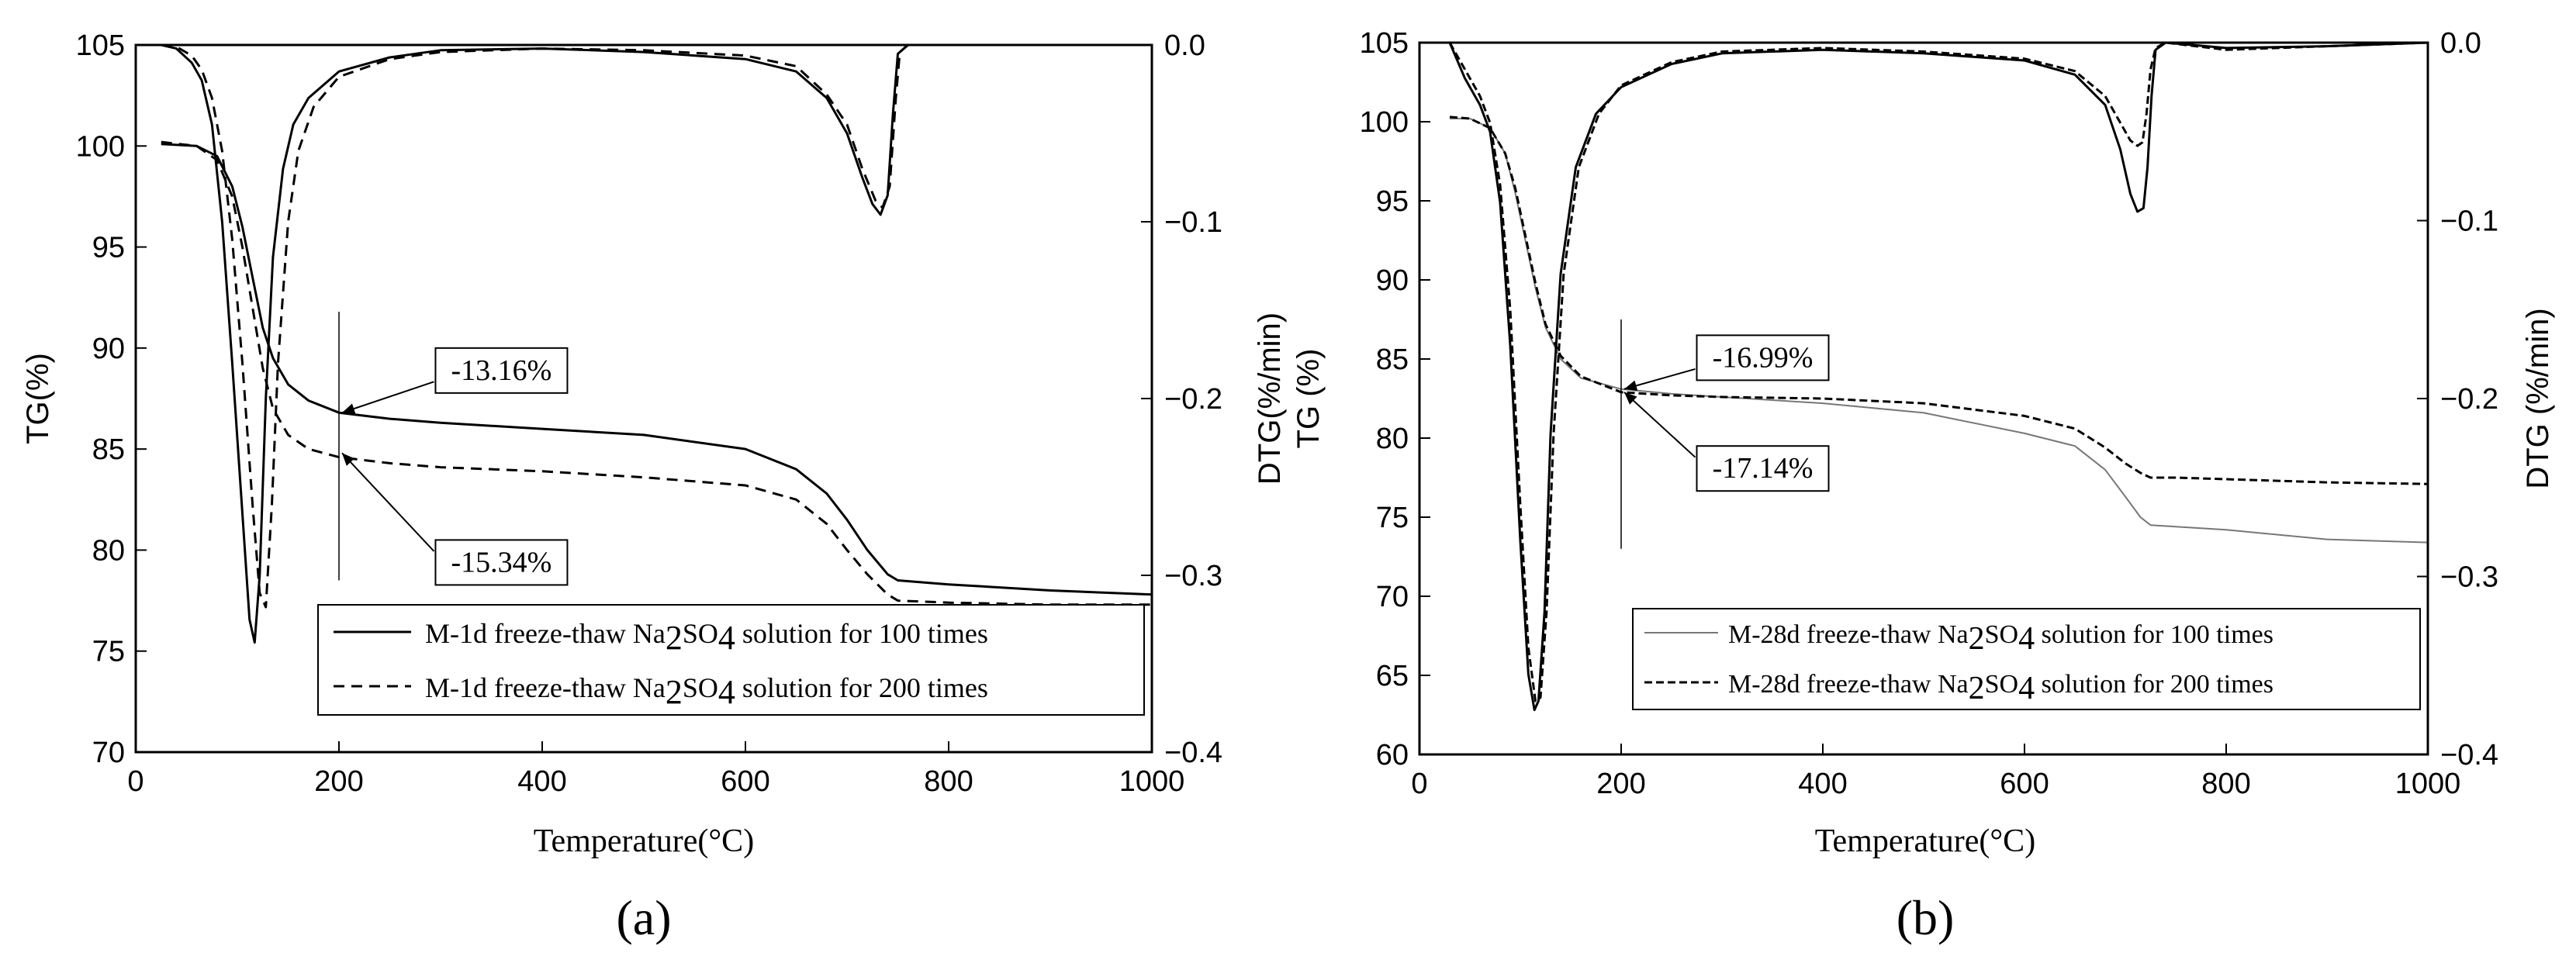  I want to click on chart-b-ylabel-right: DTG (%/min), so click(2538, 398).